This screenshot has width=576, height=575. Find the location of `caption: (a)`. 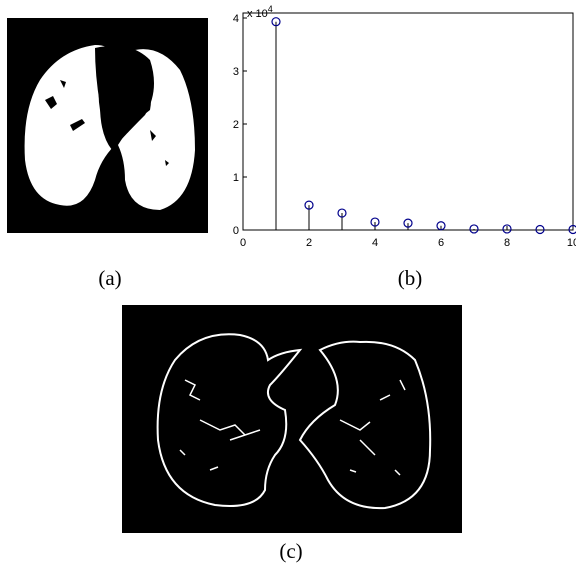

caption: (a) is located at coordinates (109, 278).